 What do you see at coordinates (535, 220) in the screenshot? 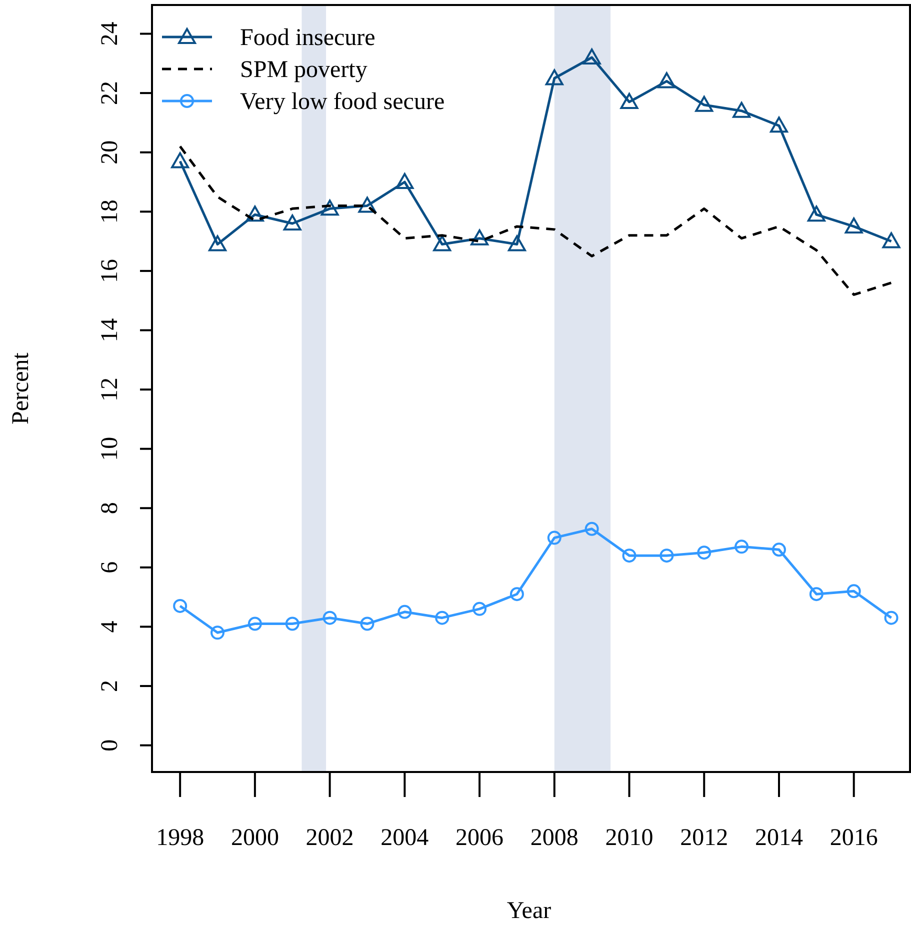
I see `line-series` at bounding box center [535, 220].